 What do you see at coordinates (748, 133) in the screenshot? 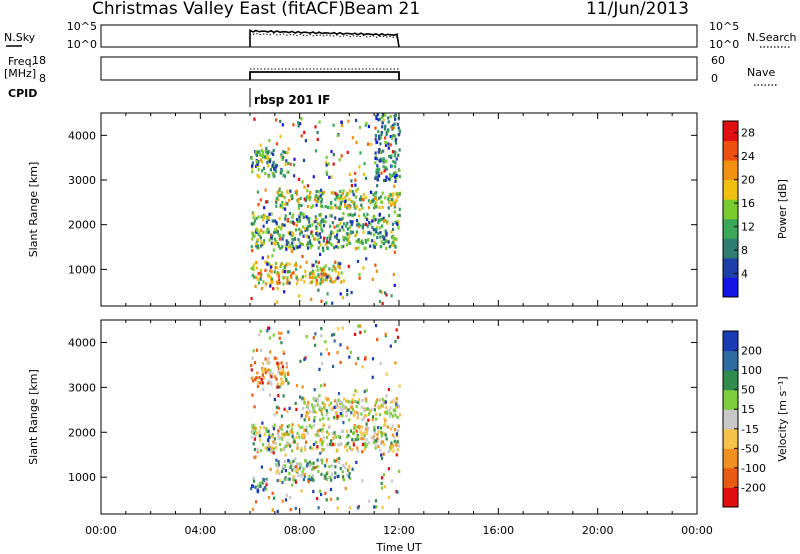
I see `power-colorbar-tick-label: 28` at bounding box center [748, 133].